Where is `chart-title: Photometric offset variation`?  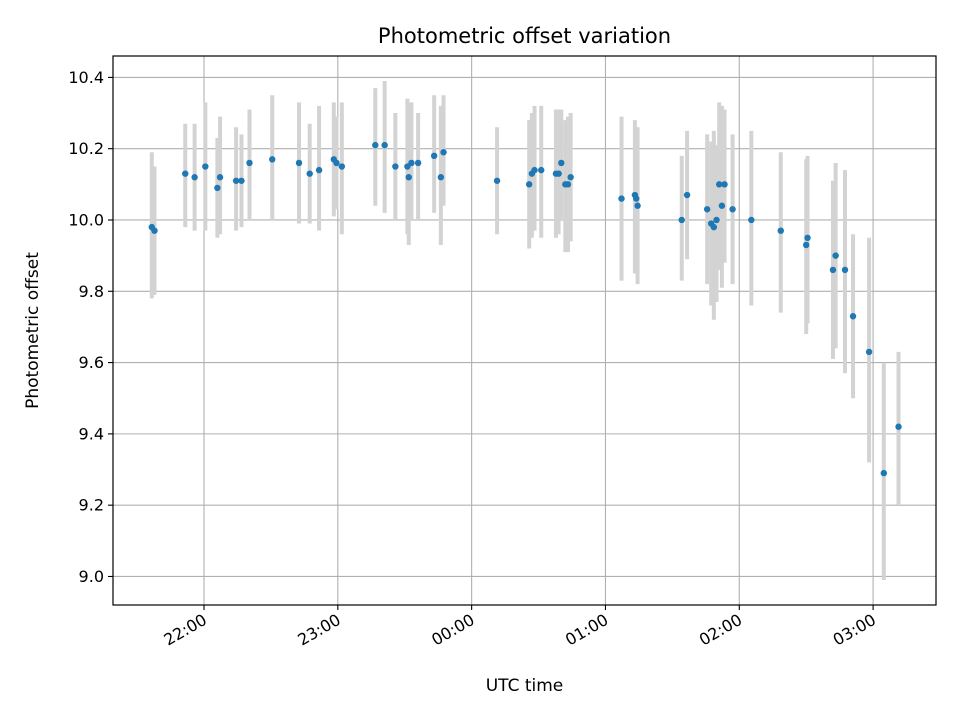
chart-title: Photometric offset variation is located at coordinates (524, 36).